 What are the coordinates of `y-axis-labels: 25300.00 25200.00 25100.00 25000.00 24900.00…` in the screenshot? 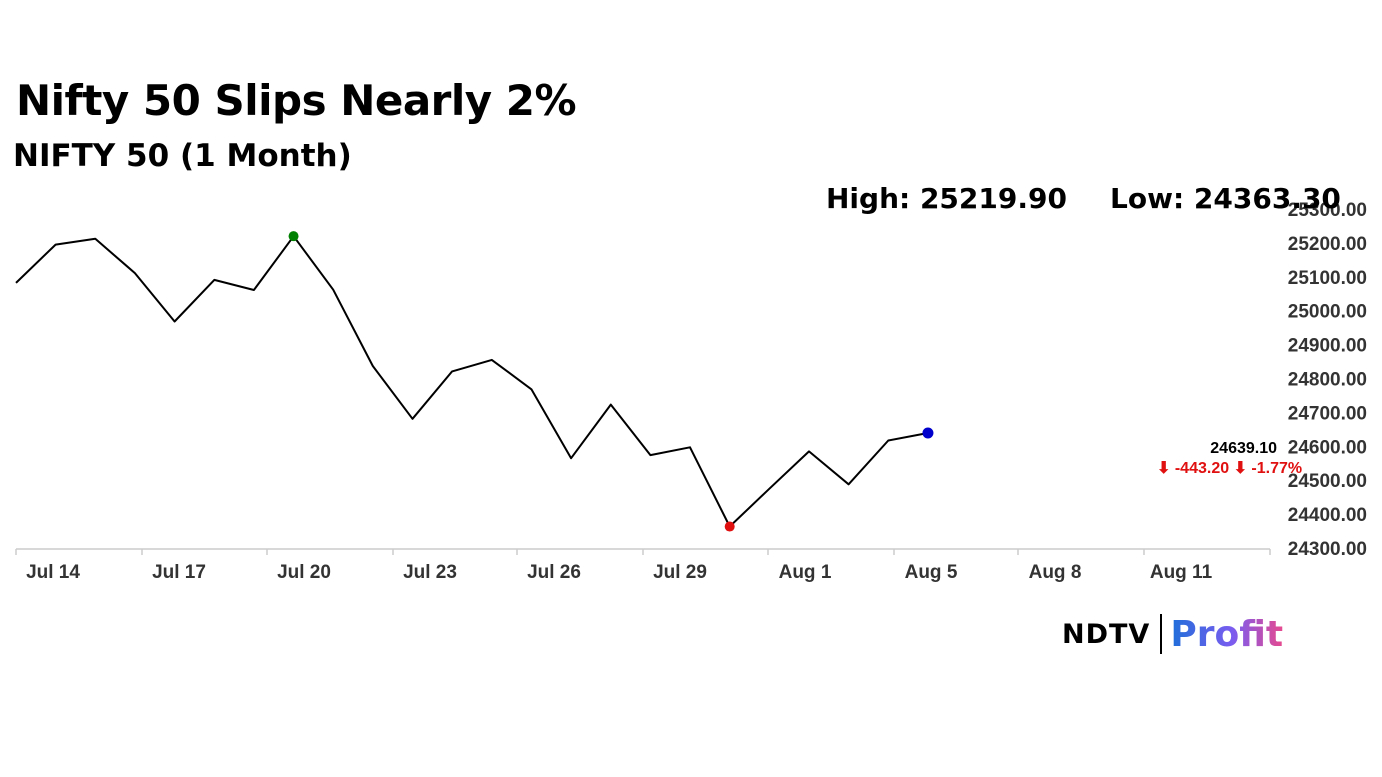 It's located at (1327, 380).